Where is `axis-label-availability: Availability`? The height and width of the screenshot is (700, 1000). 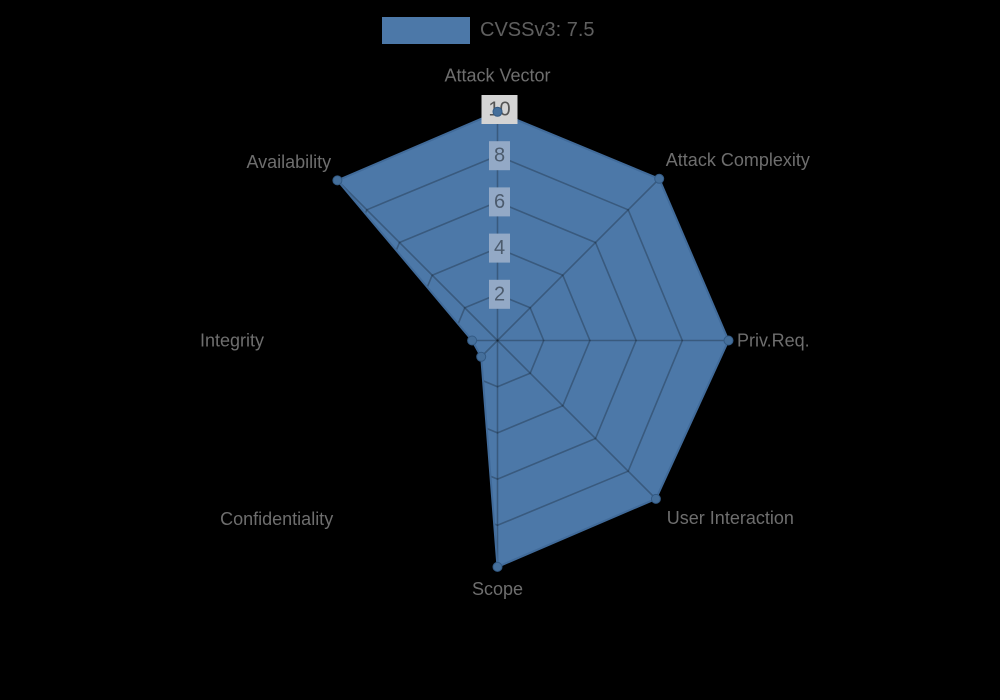 axis-label-availability: Availability is located at coordinates (288, 162).